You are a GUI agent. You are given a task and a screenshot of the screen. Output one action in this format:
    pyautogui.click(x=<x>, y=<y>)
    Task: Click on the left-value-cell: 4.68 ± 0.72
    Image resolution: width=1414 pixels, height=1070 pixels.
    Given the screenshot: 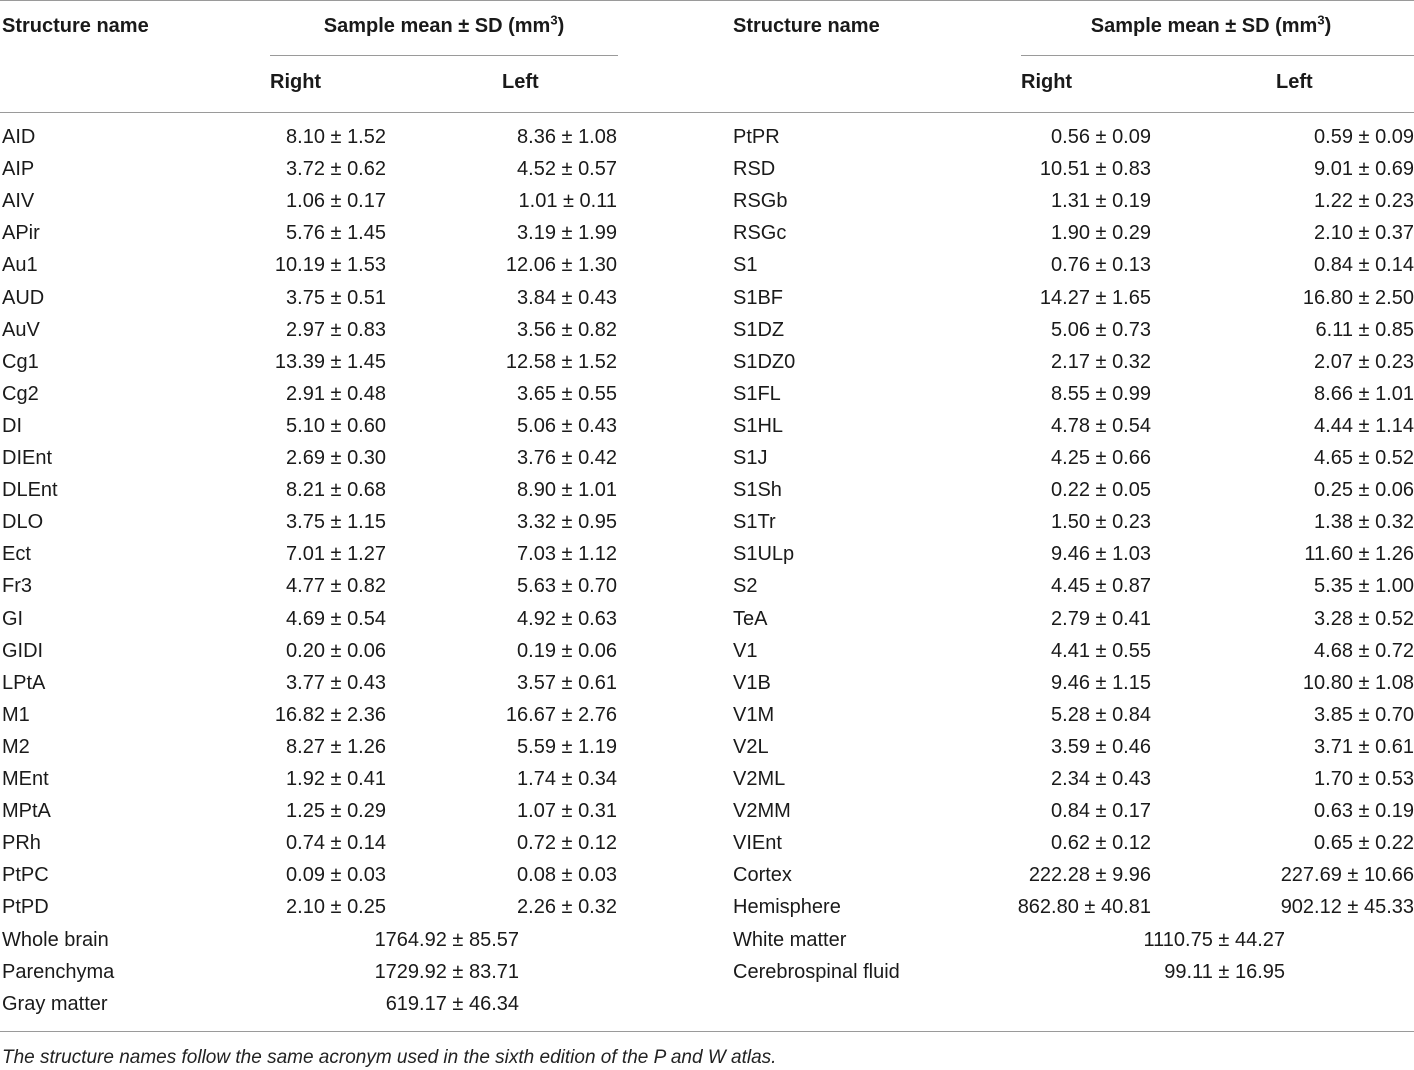 What is the action you would take?
    pyautogui.click(x=1364, y=650)
    